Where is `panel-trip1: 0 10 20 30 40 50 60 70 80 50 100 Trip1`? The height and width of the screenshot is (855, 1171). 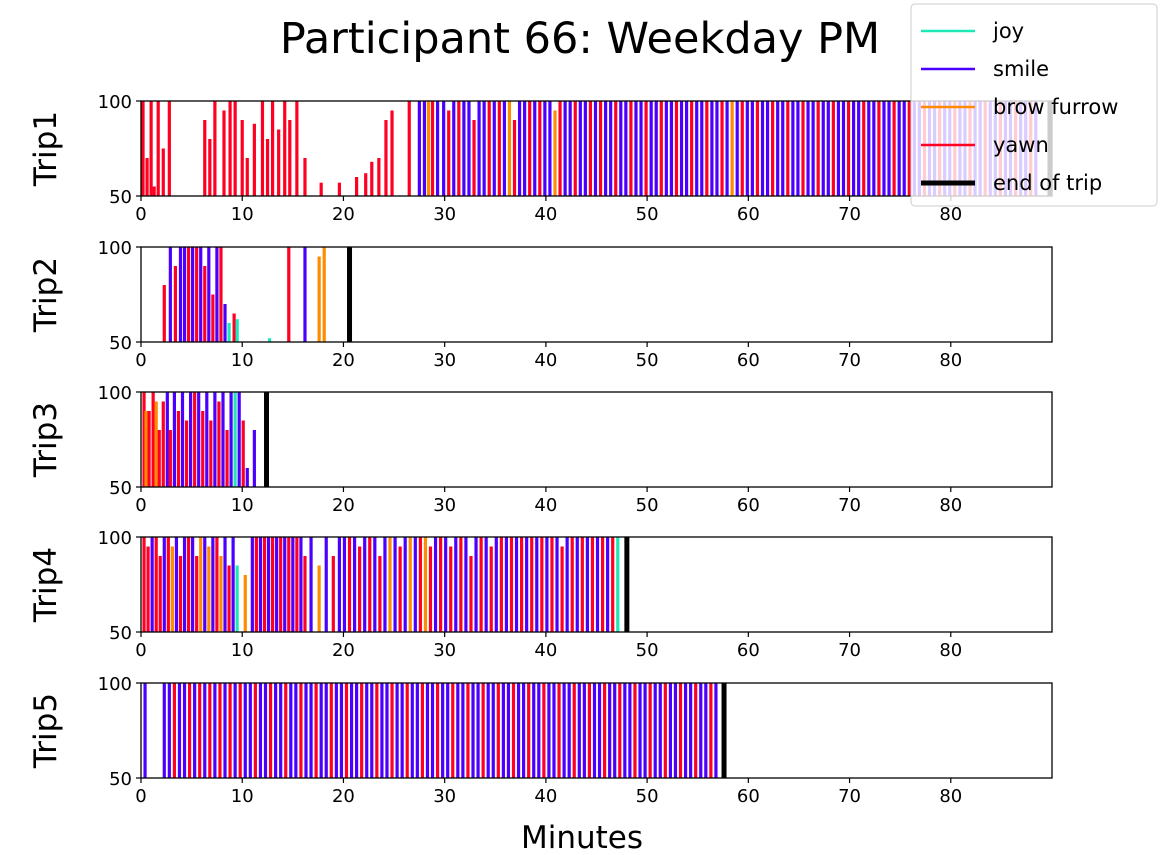 panel-trip1: 0 10 20 30 40 50 60 70 80 50 100 Trip1 is located at coordinates (540, 158).